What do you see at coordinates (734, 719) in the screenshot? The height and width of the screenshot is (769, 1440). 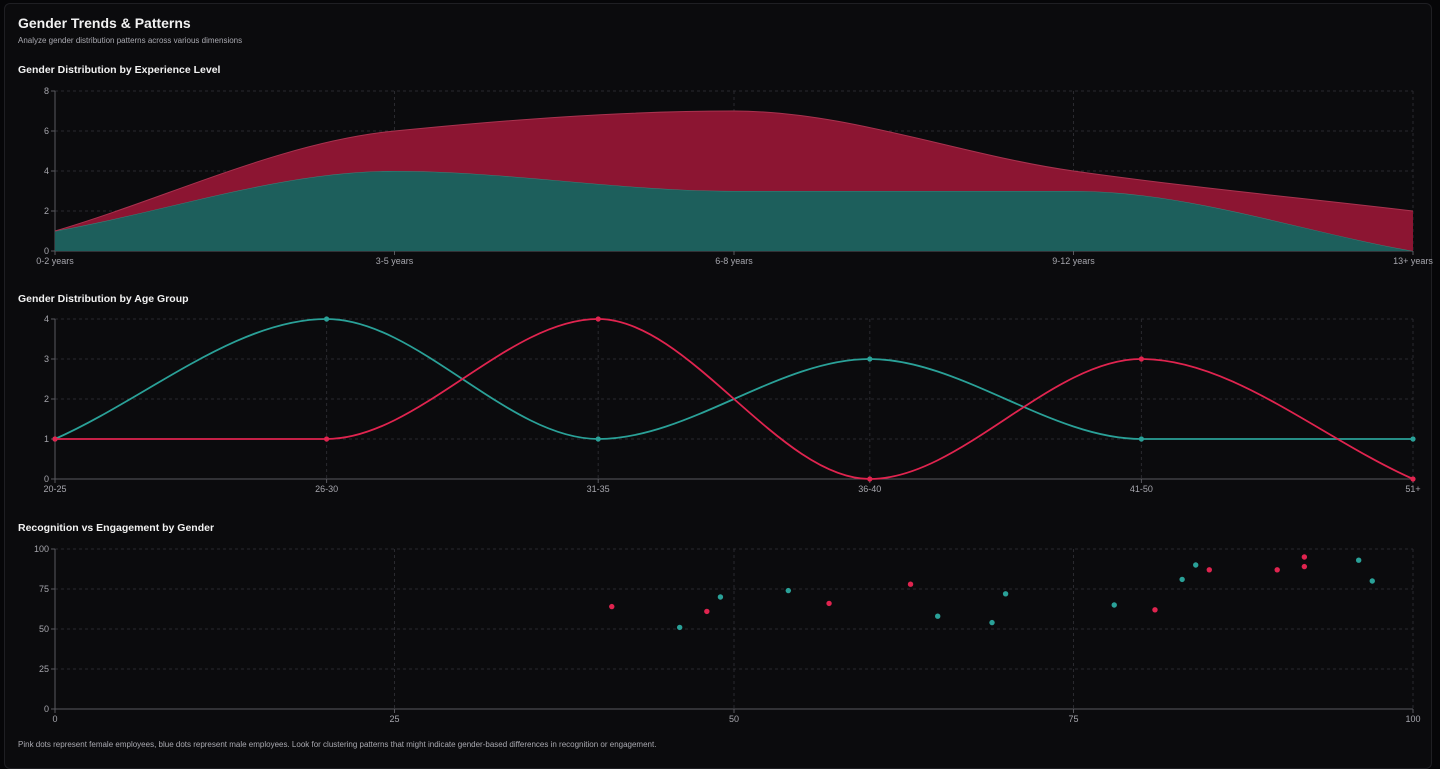 I see `scatter-xtick-label-2: 50` at bounding box center [734, 719].